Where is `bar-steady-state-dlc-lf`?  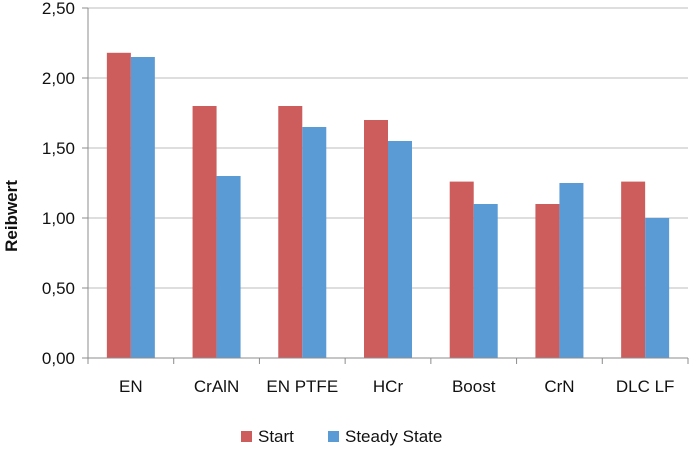 bar-steady-state-dlc-lf is located at coordinates (657, 288).